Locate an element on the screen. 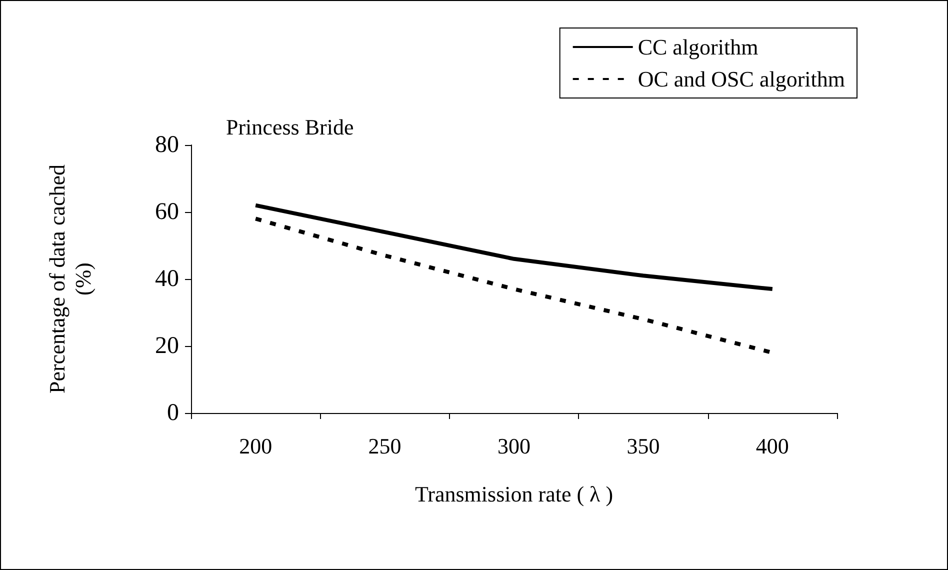 The image size is (948, 570). y-tick-label: 0 is located at coordinates (173, 413).